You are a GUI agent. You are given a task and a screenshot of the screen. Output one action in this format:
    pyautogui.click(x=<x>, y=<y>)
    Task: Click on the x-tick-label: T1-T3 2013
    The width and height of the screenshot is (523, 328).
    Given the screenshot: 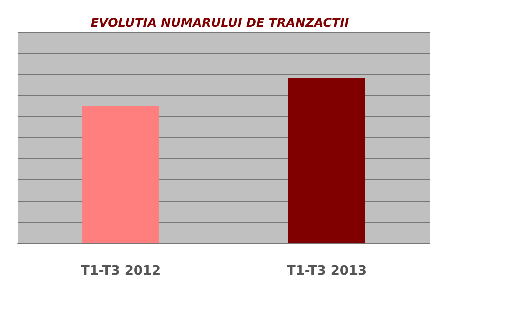 What is the action you would take?
    pyautogui.click(x=327, y=271)
    